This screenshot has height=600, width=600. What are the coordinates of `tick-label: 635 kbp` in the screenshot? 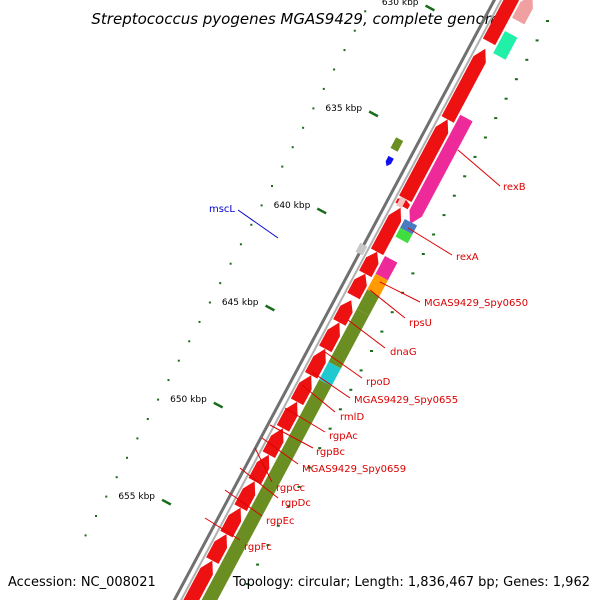 It's located at (343, 109).